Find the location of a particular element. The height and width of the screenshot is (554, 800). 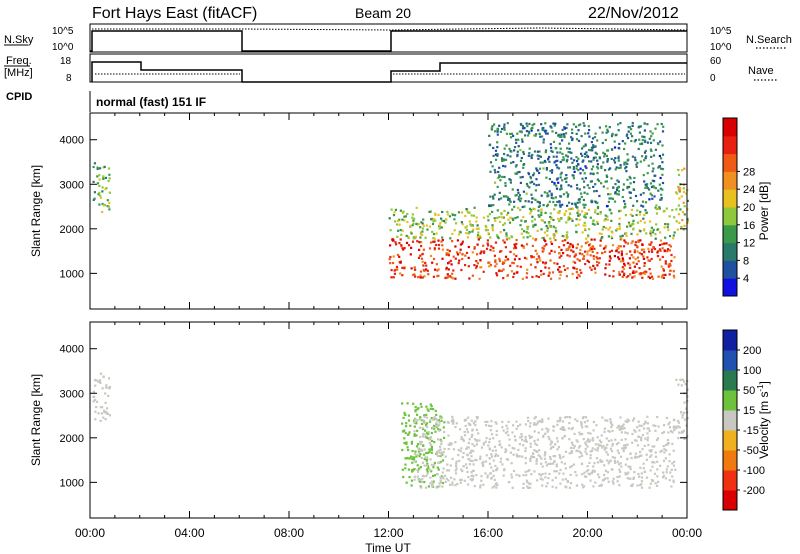

colorbar-tick-label: -15 is located at coordinates (751, 431).